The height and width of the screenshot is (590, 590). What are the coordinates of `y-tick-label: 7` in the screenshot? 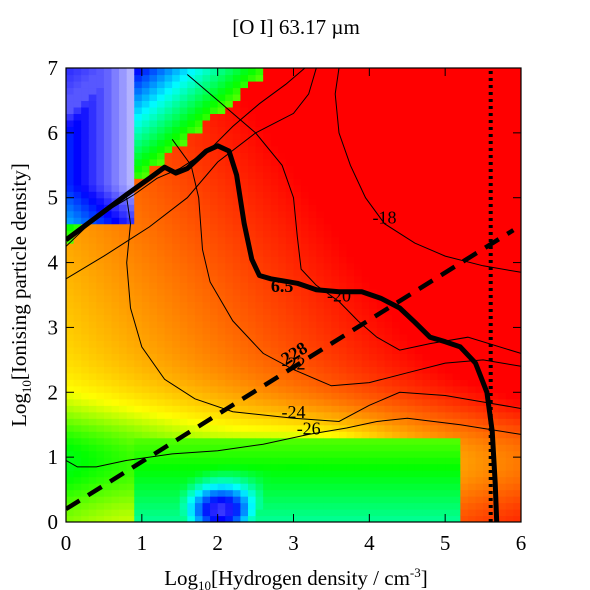 It's located at (53, 68).